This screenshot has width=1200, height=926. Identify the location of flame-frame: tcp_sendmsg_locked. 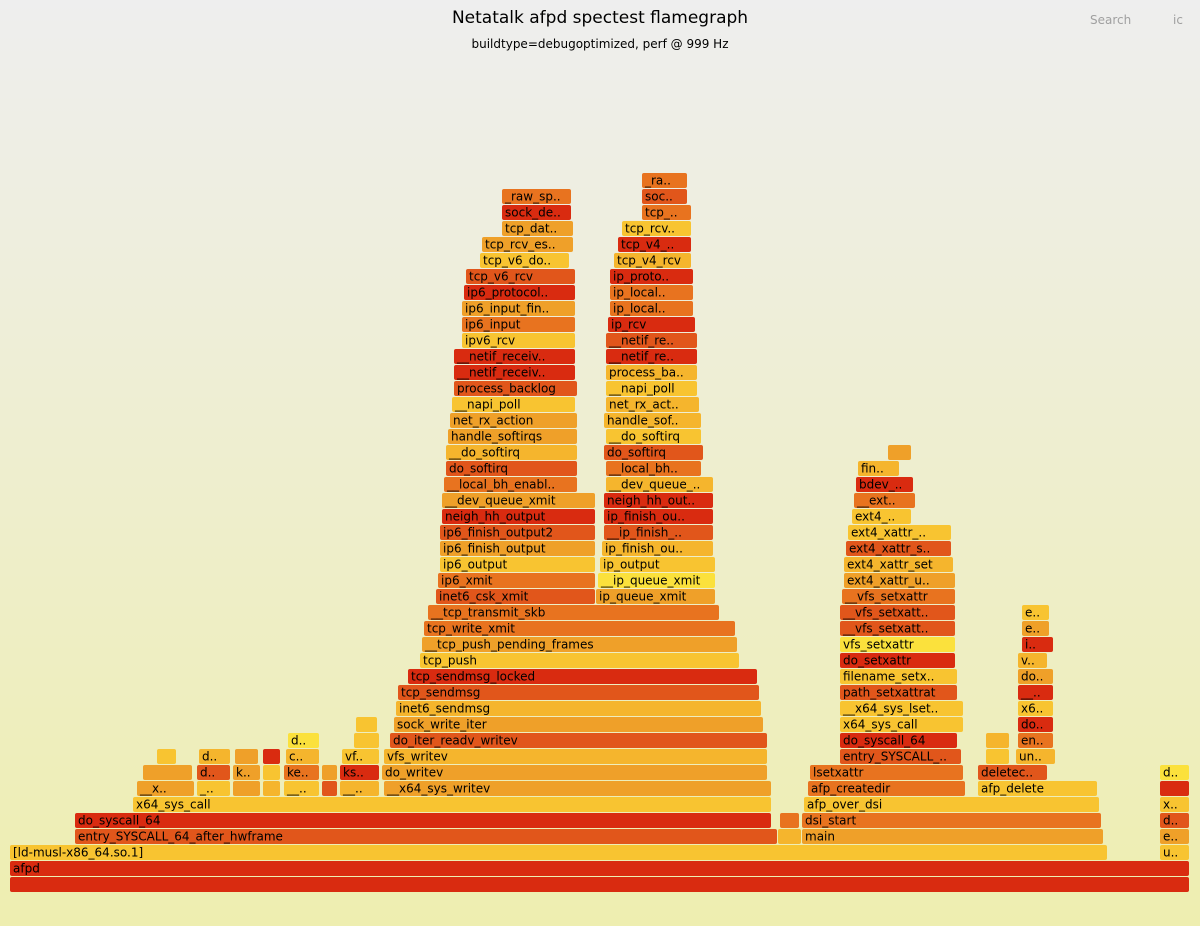
(582, 676).